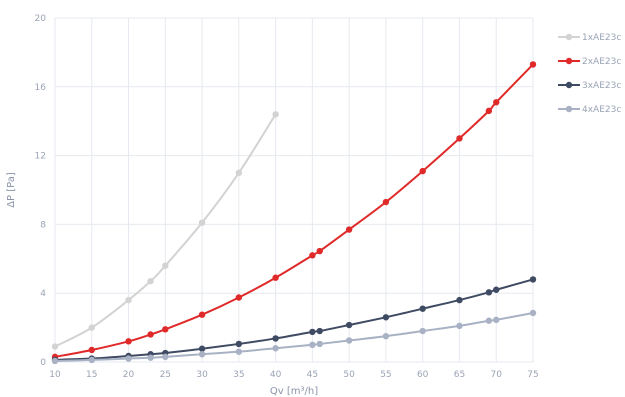 This screenshot has height=397, width=625. I want to click on x-tick-label: 30, so click(202, 375).